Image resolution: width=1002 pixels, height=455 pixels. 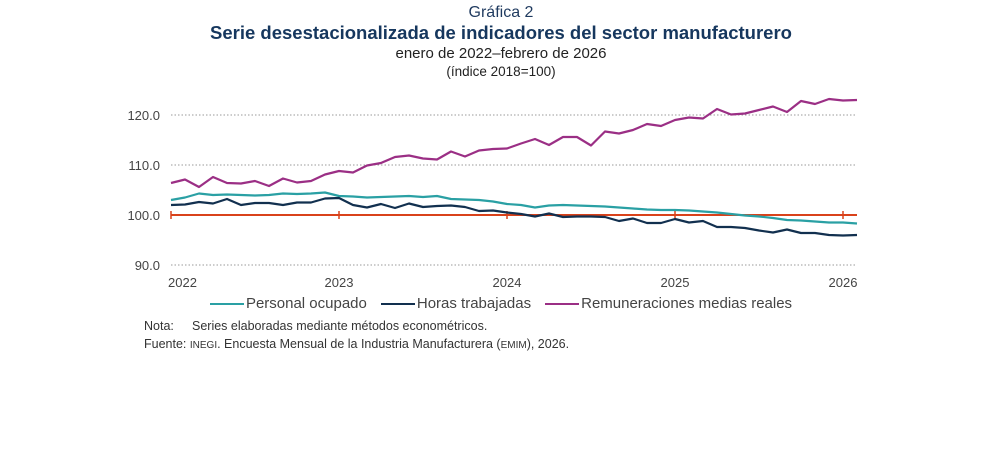 What do you see at coordinates (514, 143) in the screenshot?
I see `series-line-remuneraciones-medias-reales` at bounding box center [514, 143].